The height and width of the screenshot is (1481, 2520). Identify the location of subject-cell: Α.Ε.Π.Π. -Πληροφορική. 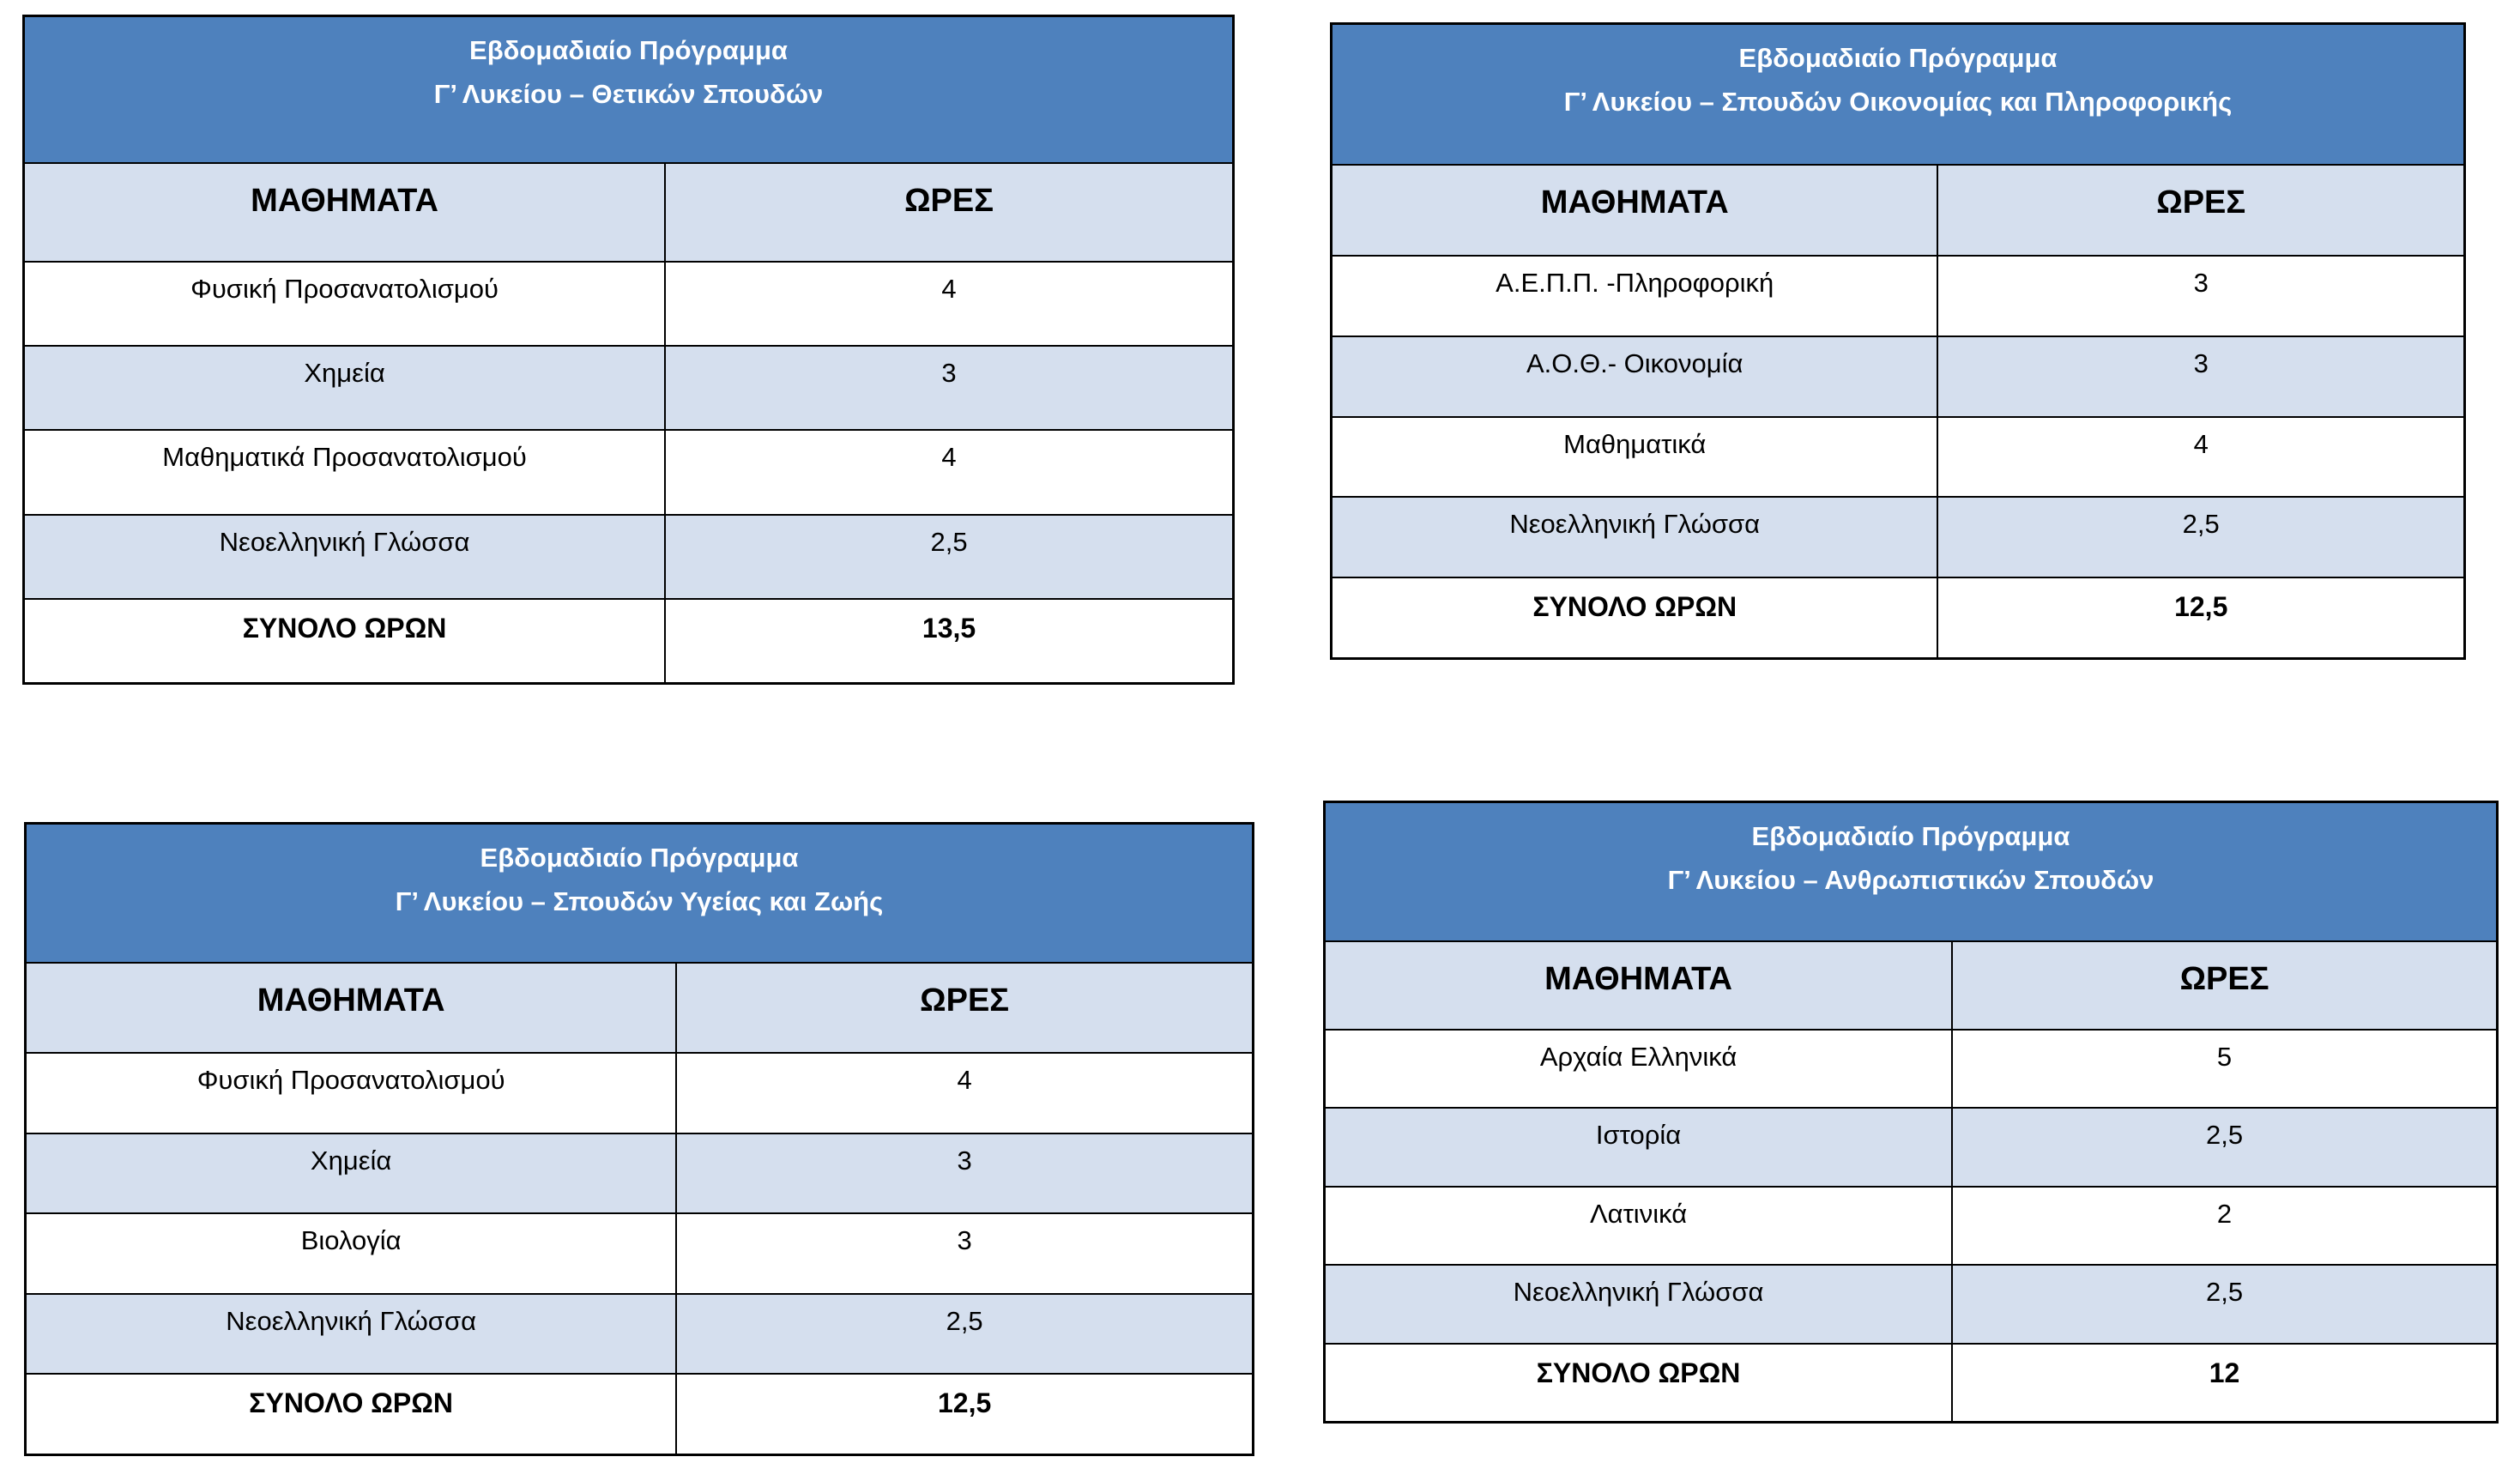
(1636, 296).